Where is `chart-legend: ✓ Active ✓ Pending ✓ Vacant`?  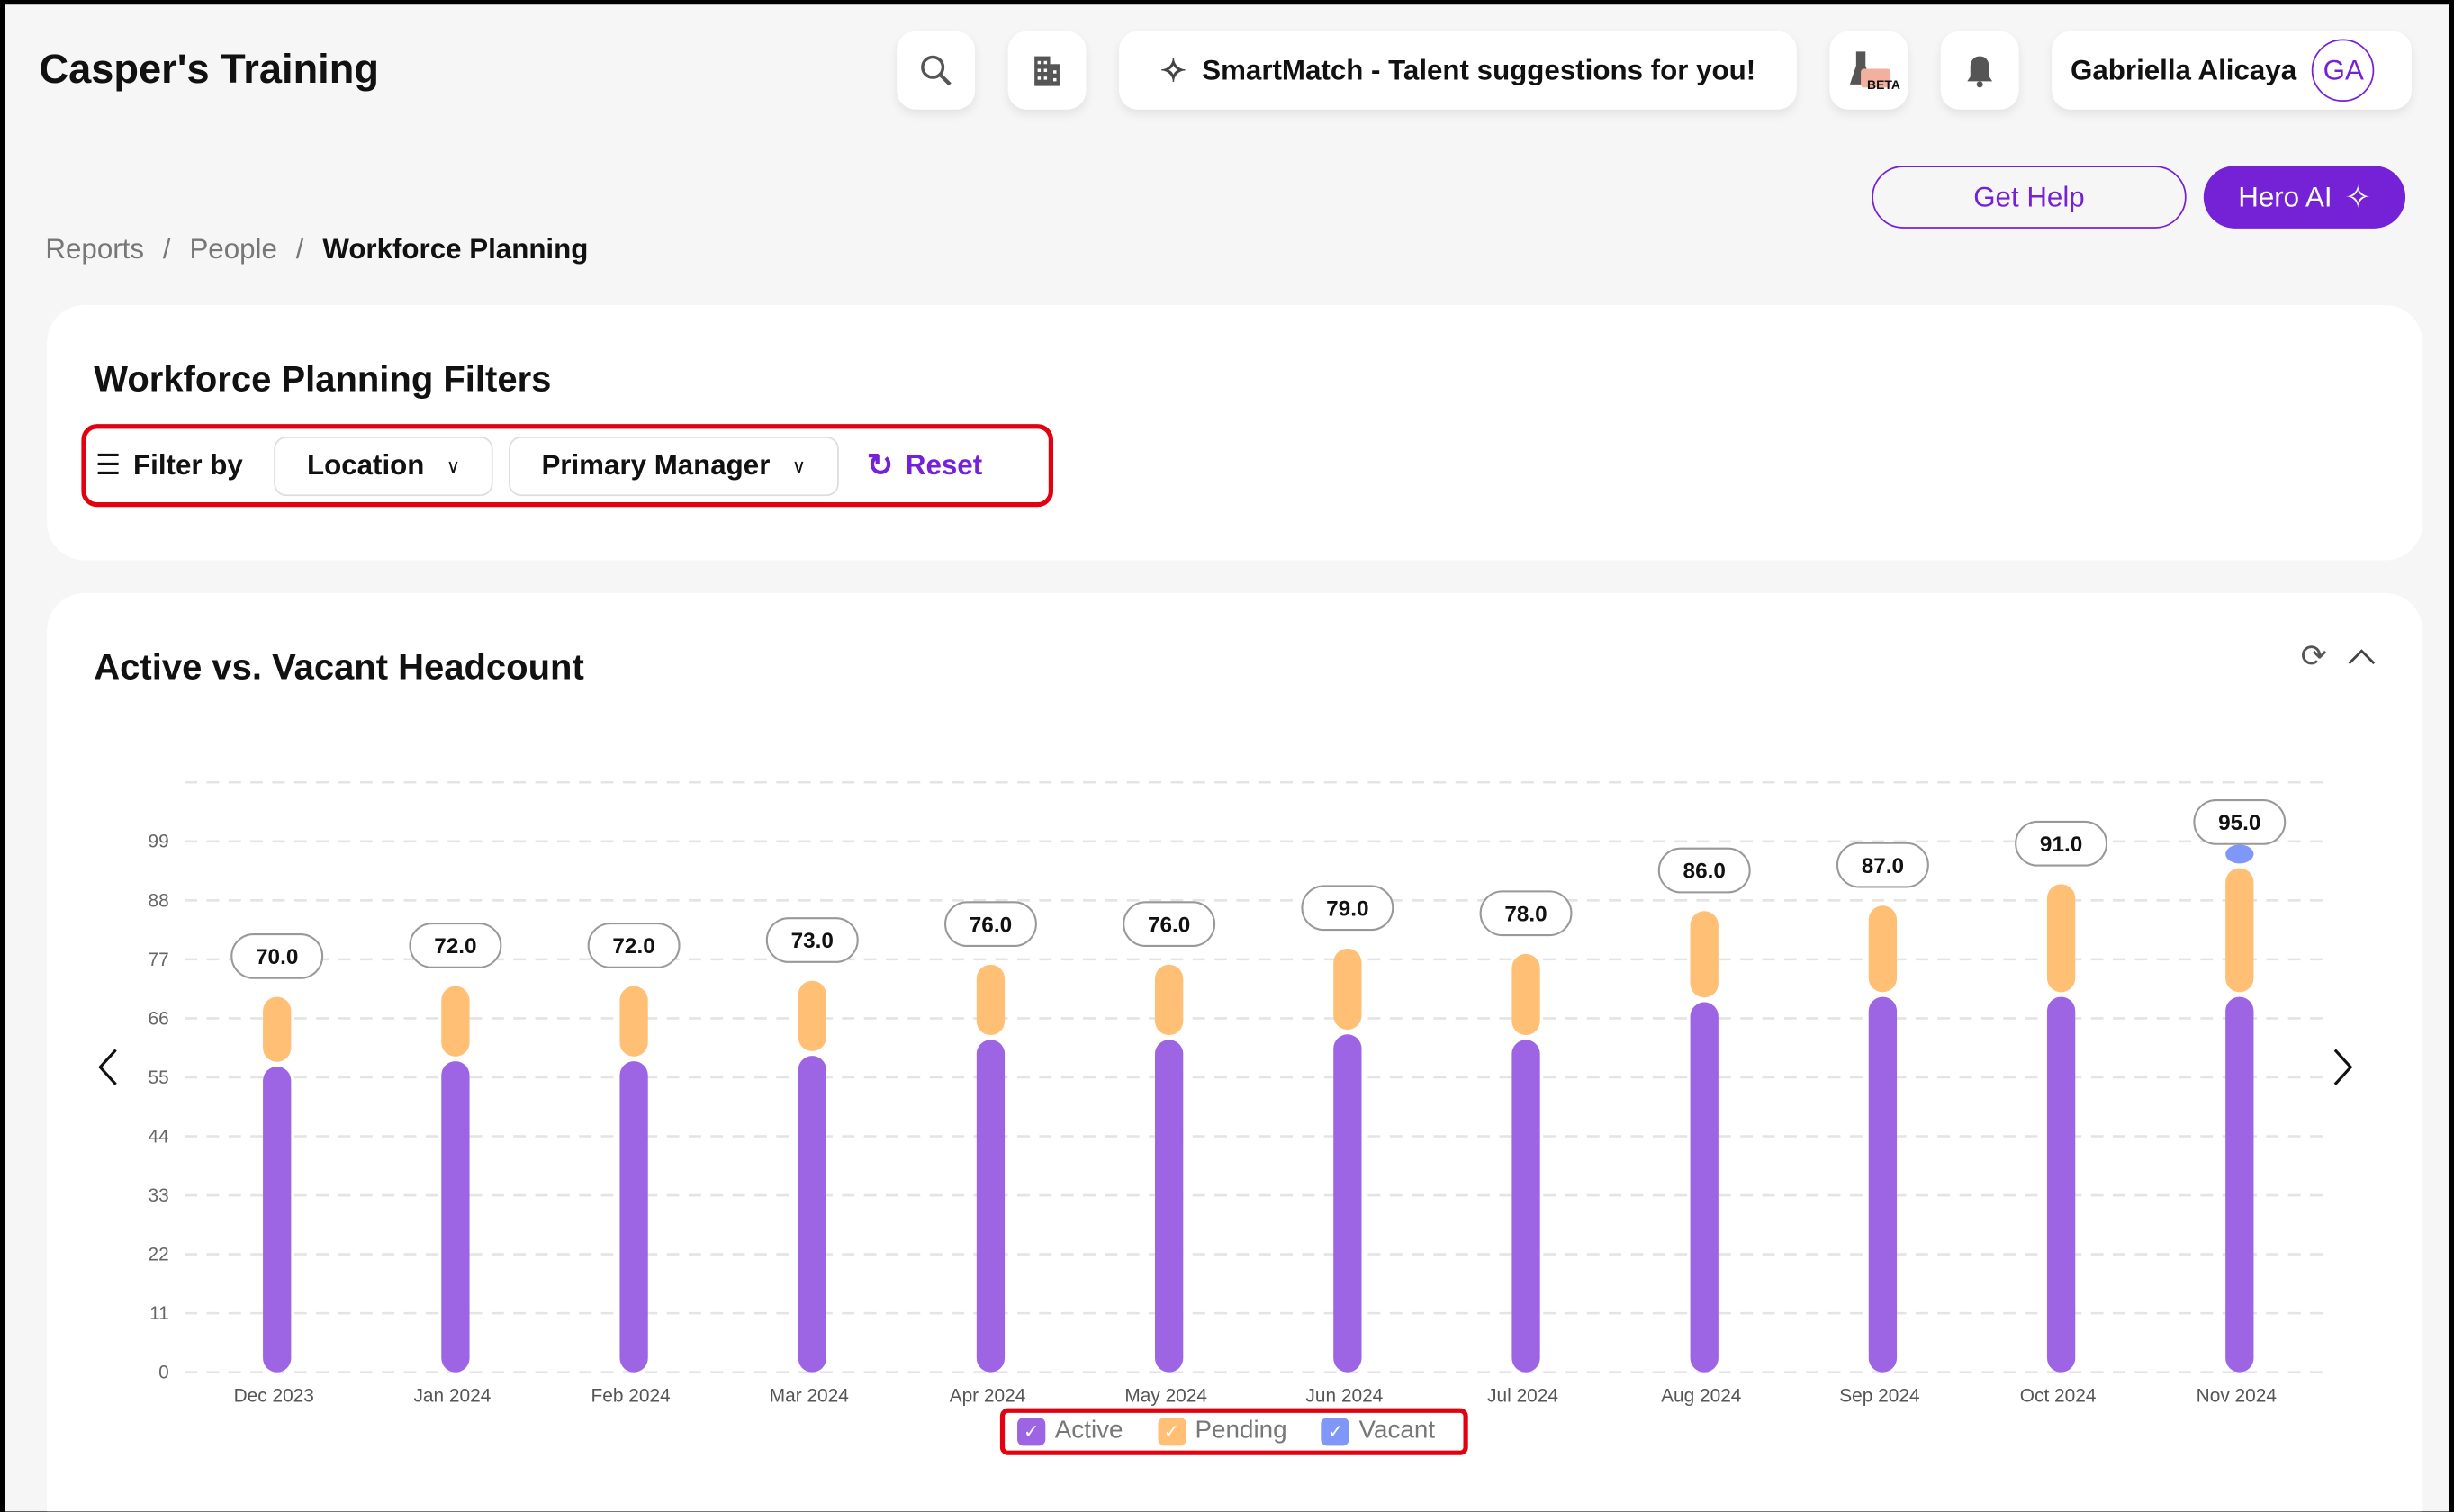 chart-legend: ✓ Active ✓ Pending ✓ Vacant is located at coordinates (1234, 1432).